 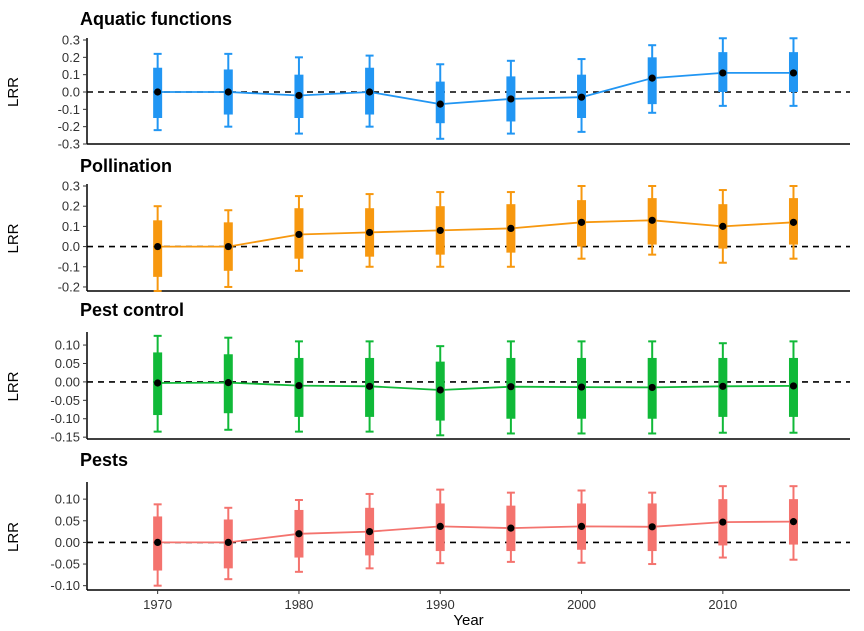 What do you see at coordinates (440, 604) in the screenshot?
I see `x-tick-label: 1990` at bounding box center [440, 604].